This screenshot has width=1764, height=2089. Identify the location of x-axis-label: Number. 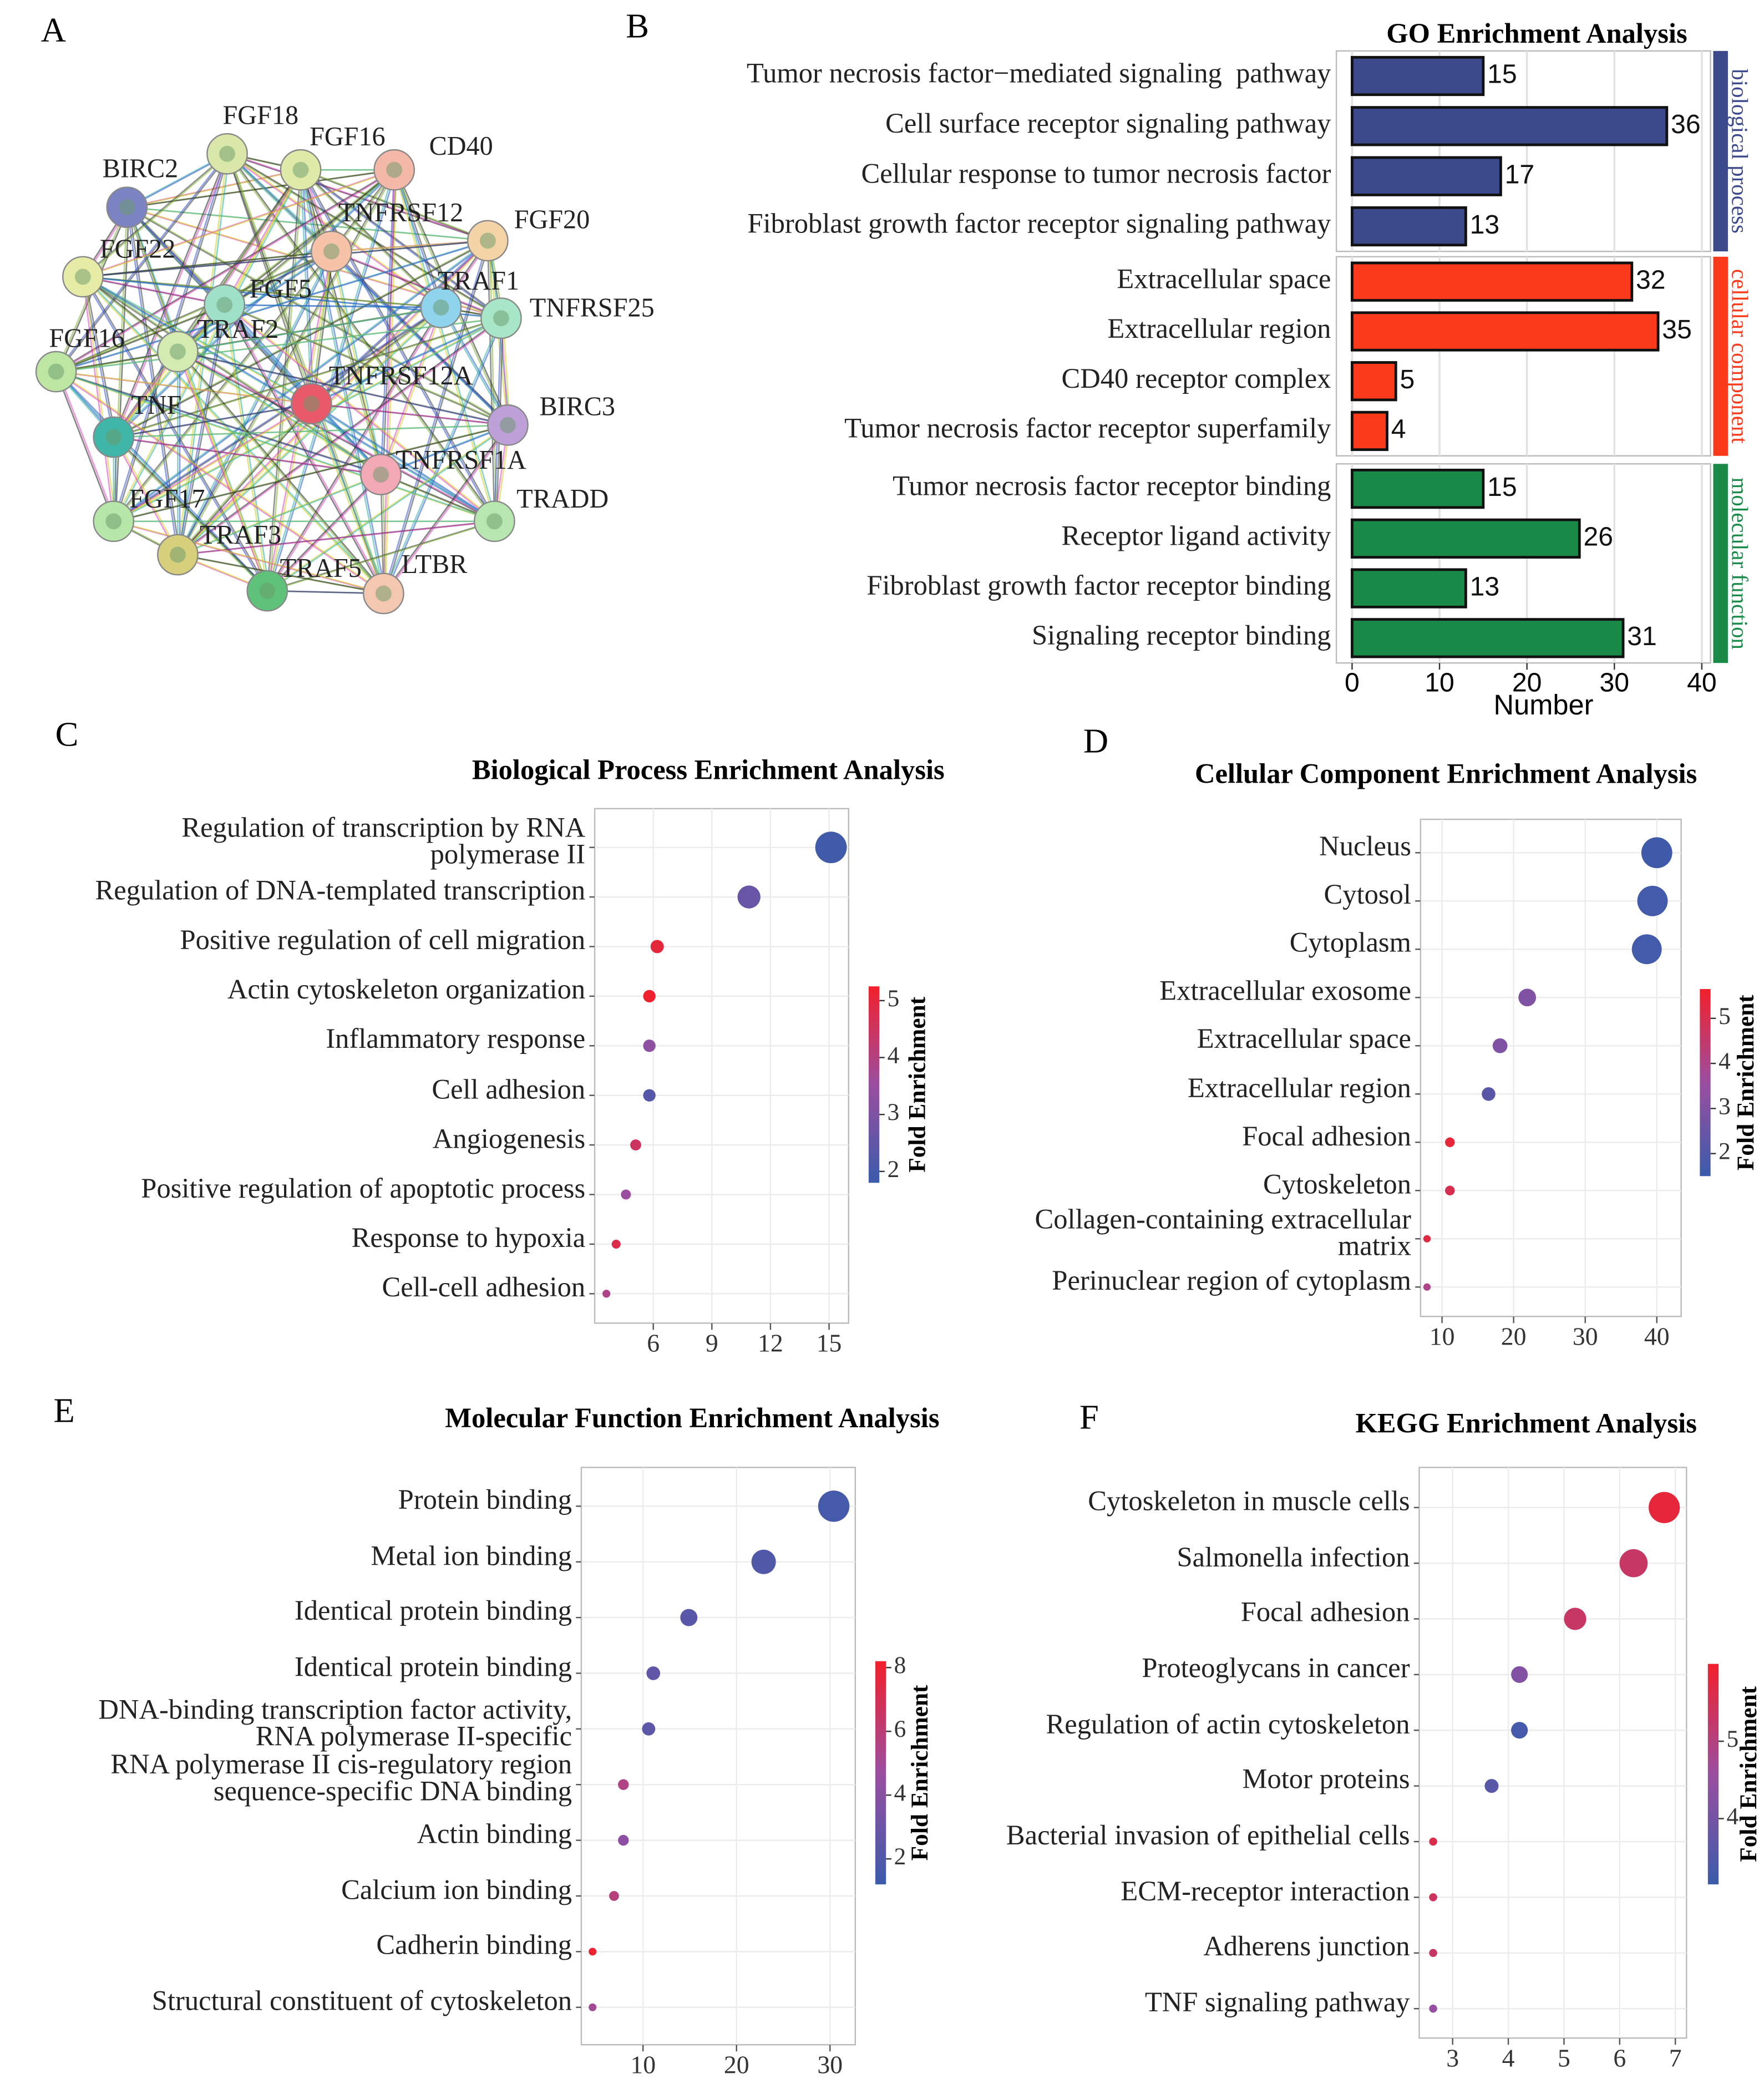
(1544, 705).